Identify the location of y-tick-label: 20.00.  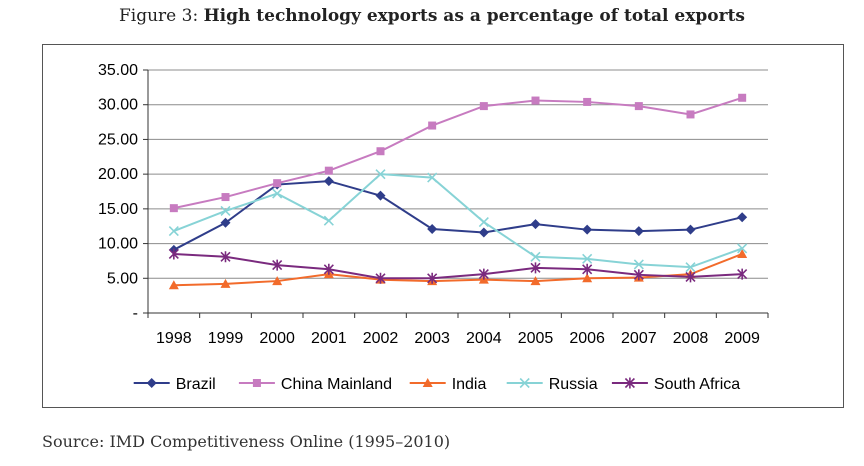
(118, 174).